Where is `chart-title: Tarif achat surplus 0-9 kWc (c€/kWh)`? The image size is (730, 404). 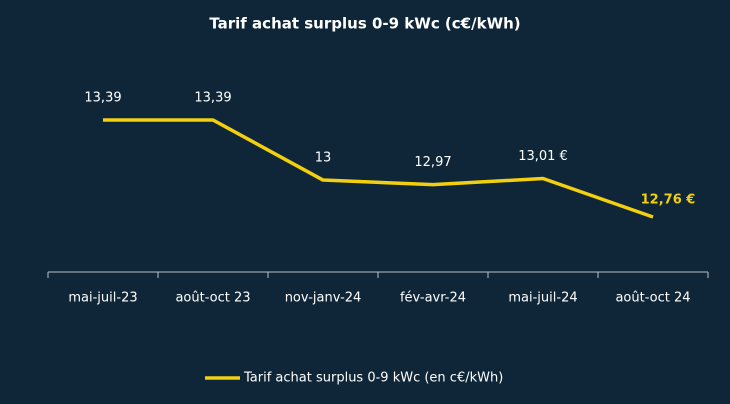 chart-title: Tarif achat surplus 0-9 kWc (c€/kWh) is located at coordinates (364, 24).